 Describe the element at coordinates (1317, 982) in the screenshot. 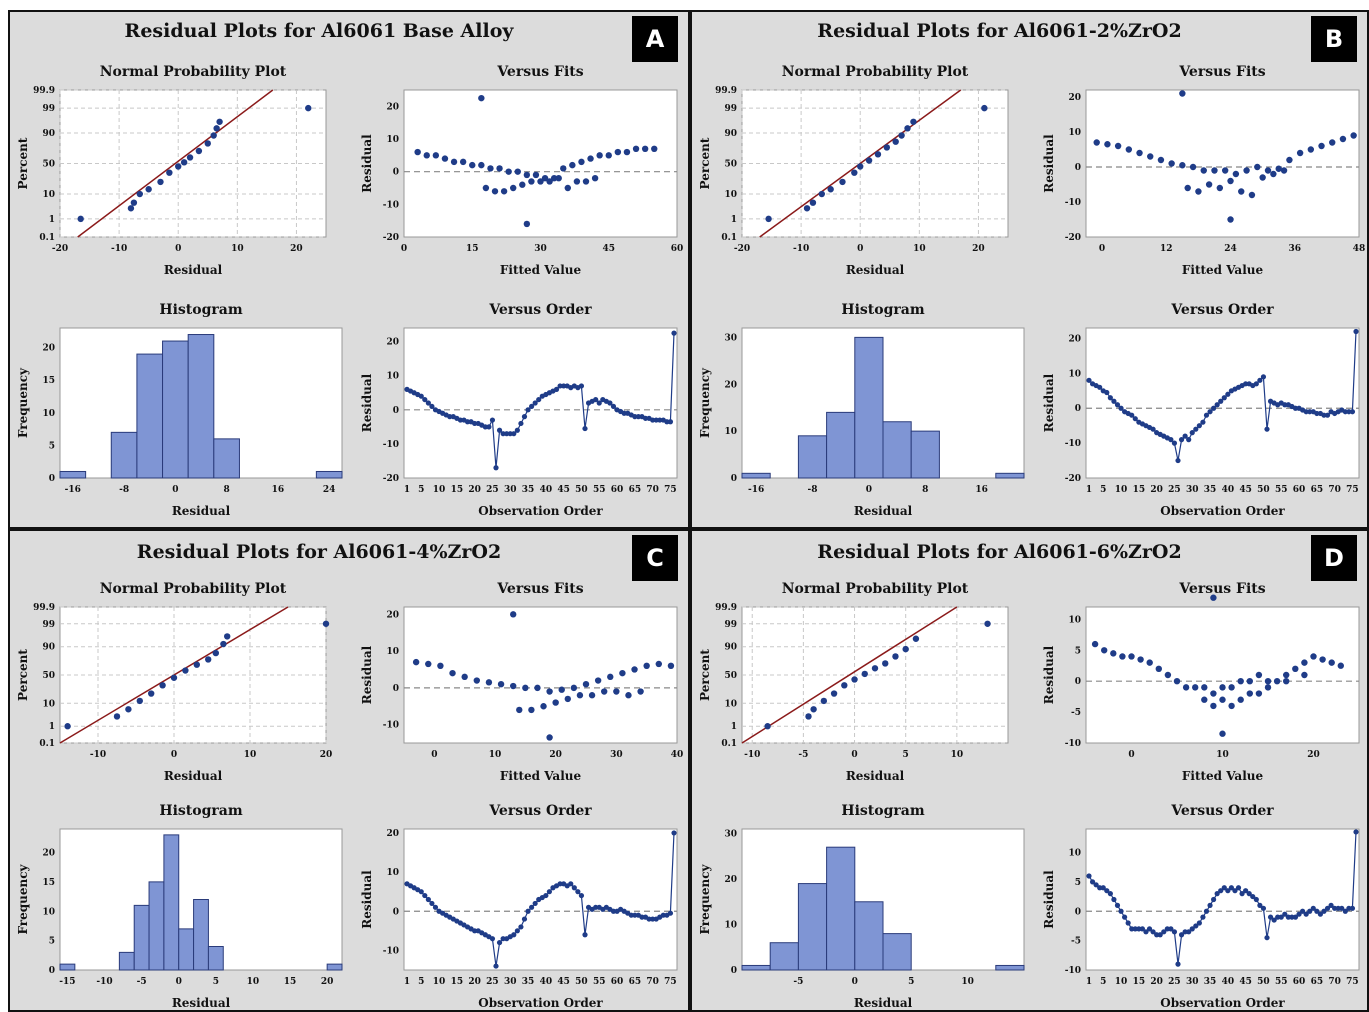

I see `x-tick-label: 65` at that location.